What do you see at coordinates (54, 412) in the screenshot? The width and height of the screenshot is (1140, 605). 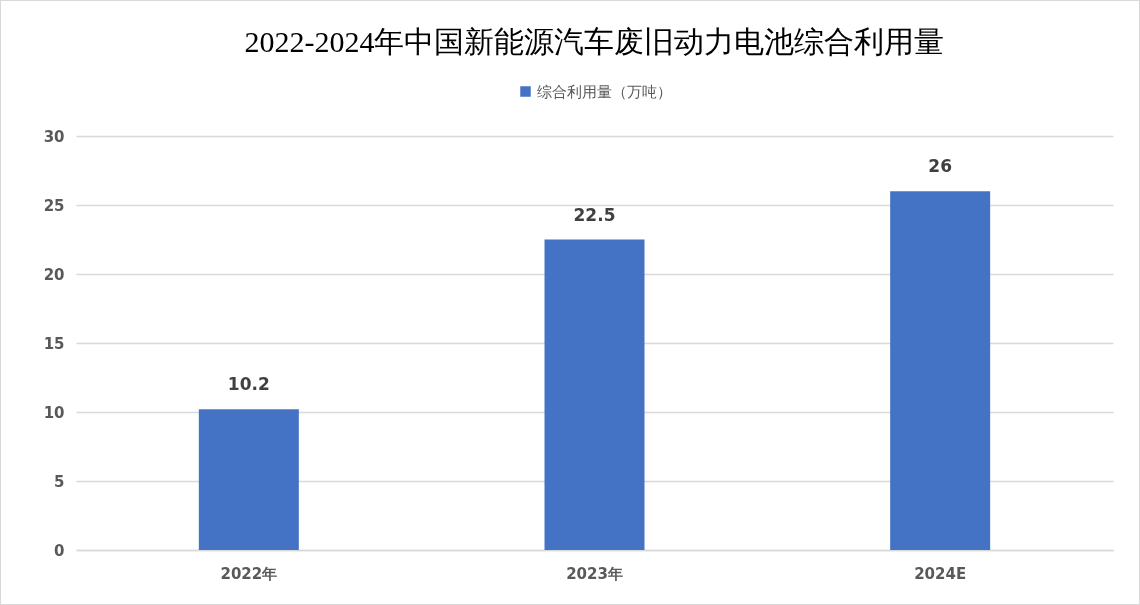 I see `y-tick-label: 10` at bounding box center [54, 412].